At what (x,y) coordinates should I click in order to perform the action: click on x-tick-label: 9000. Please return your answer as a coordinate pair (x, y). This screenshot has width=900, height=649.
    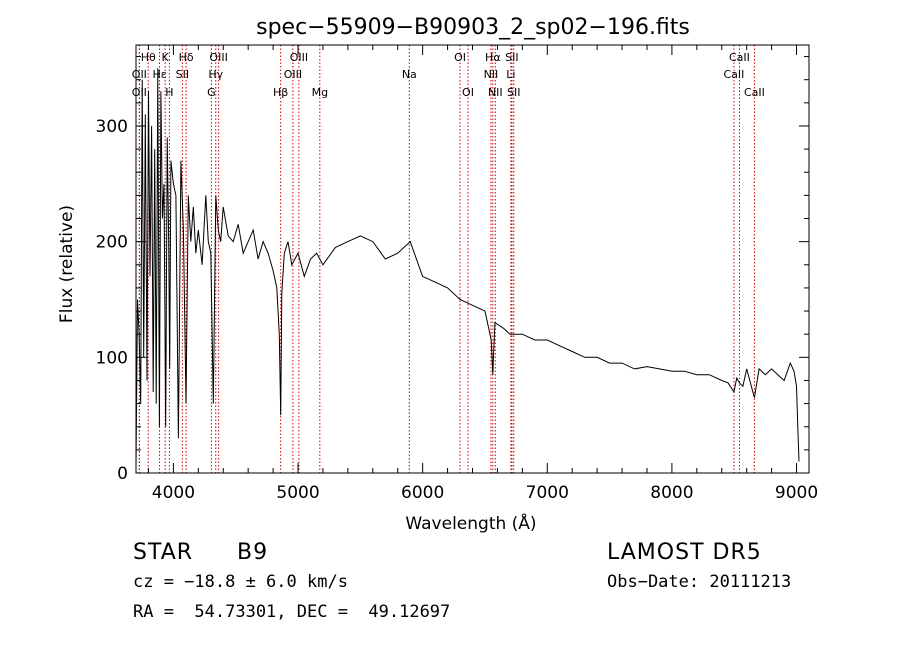
    Looking at the image, I should click on (796, 493).